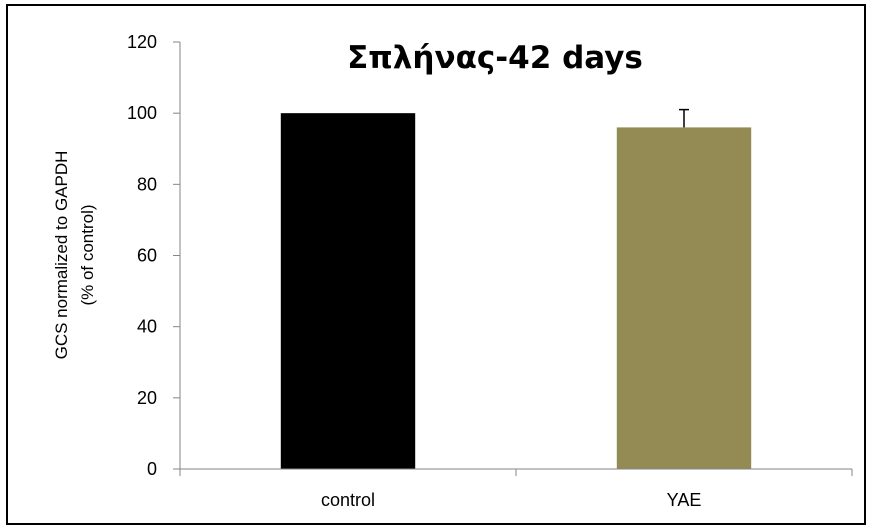 The height and width of the screenshot is (529, 872). Describe the element at coordinates (74, 255) in the screenshot. I see `y-axis-title: GCS normalized to GAPDH (% of control)` at that location.